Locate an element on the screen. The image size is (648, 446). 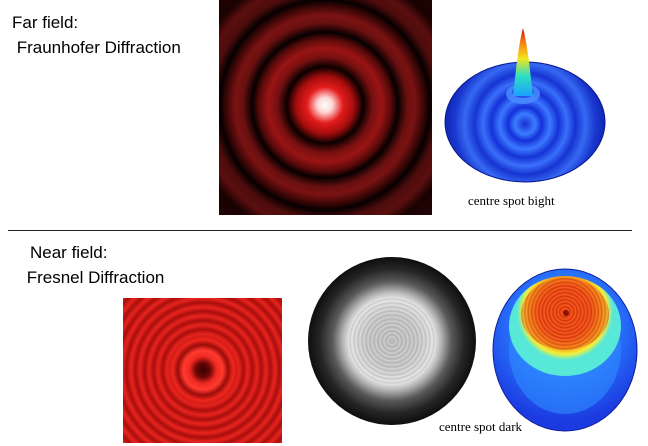
near-field-title: Near field: is located at coordinates (69, 252).